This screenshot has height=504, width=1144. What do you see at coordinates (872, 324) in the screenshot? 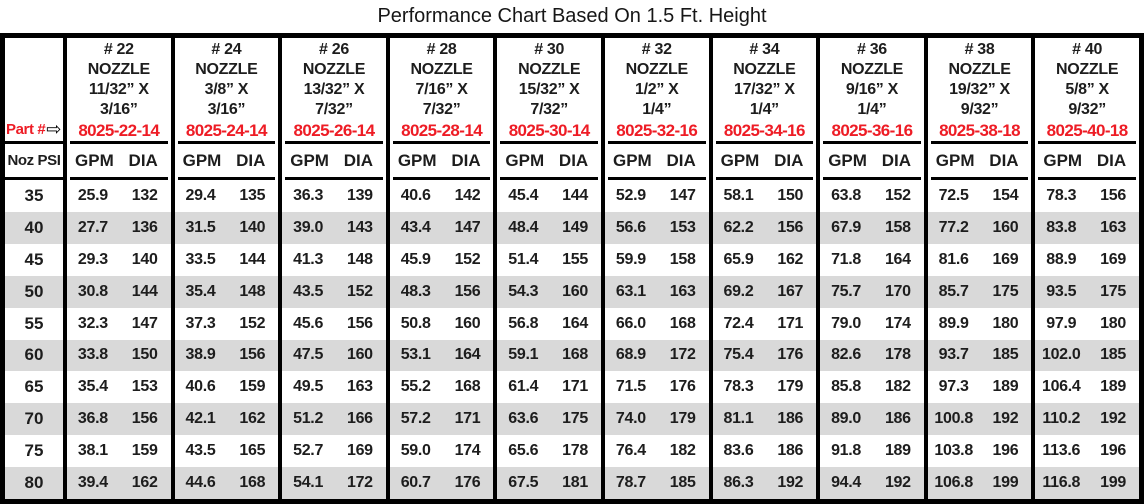
I see `table-cell: 79.0 174` at bounding box center [872, 324].